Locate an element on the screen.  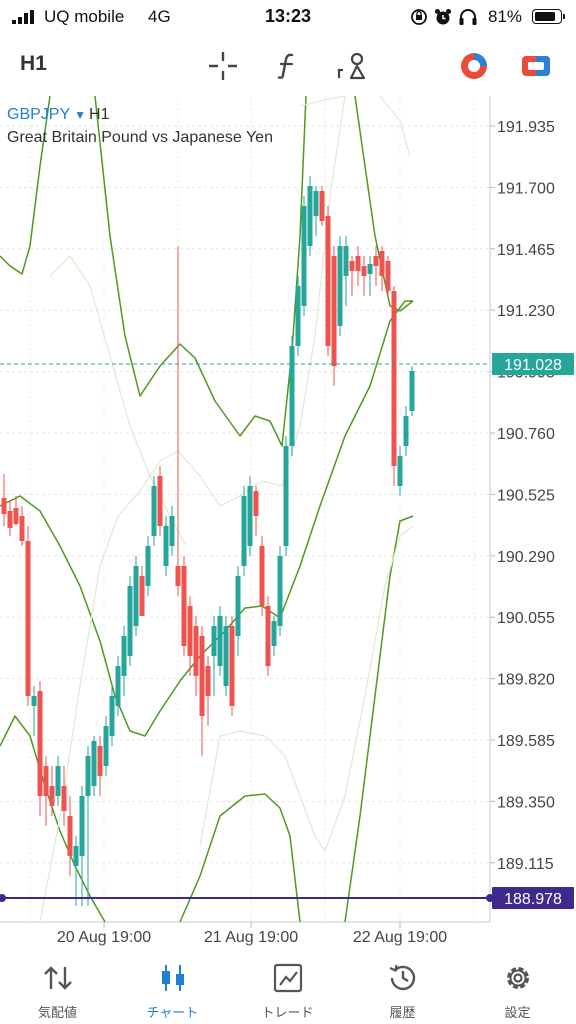
envelope-lower is located at coordinates (306, 688).